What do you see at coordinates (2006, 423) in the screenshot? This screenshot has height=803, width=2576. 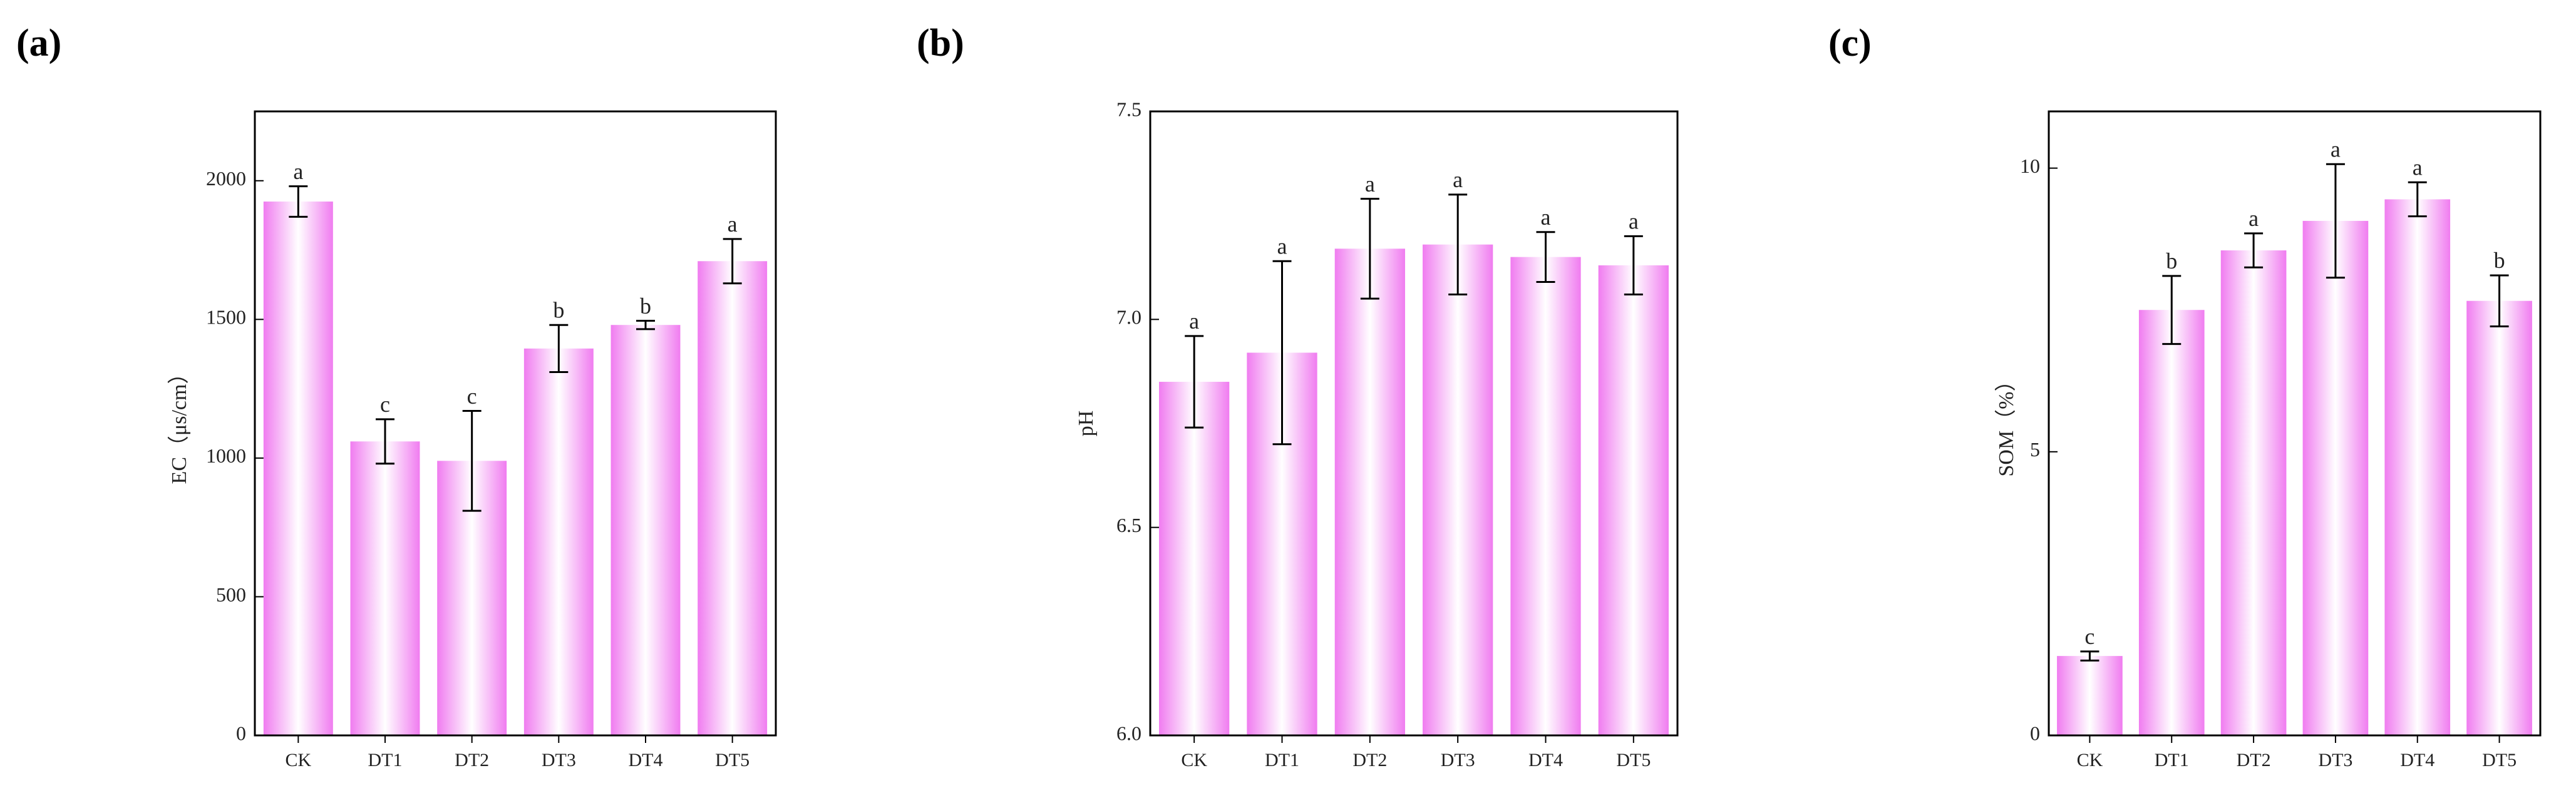 I see `y-axis-label: SOM（%）` at bounding box center [2006, 423].